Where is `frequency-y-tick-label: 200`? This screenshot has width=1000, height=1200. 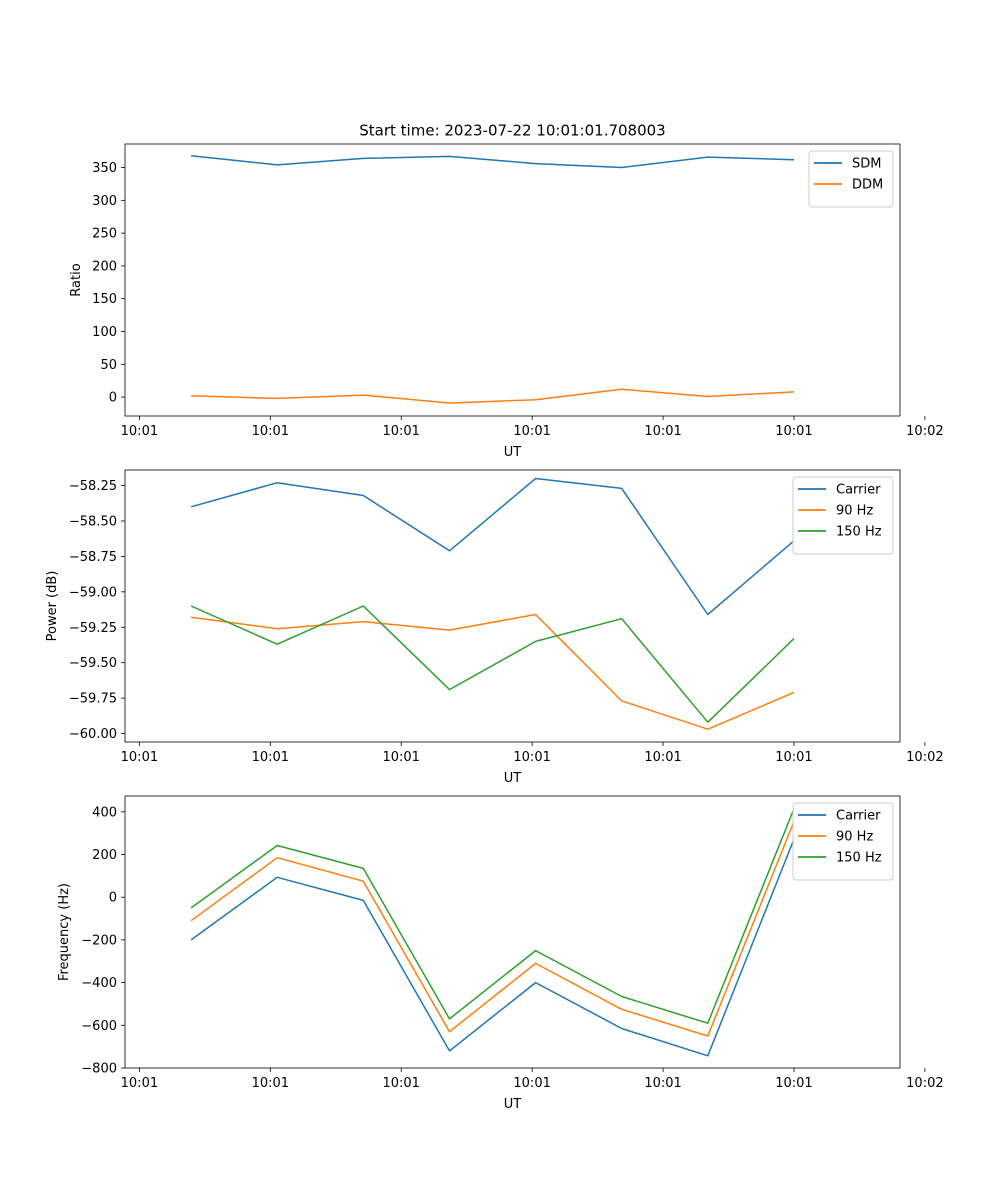
frequency-y-tick-label: 200 is located at coordinates (104, 855).